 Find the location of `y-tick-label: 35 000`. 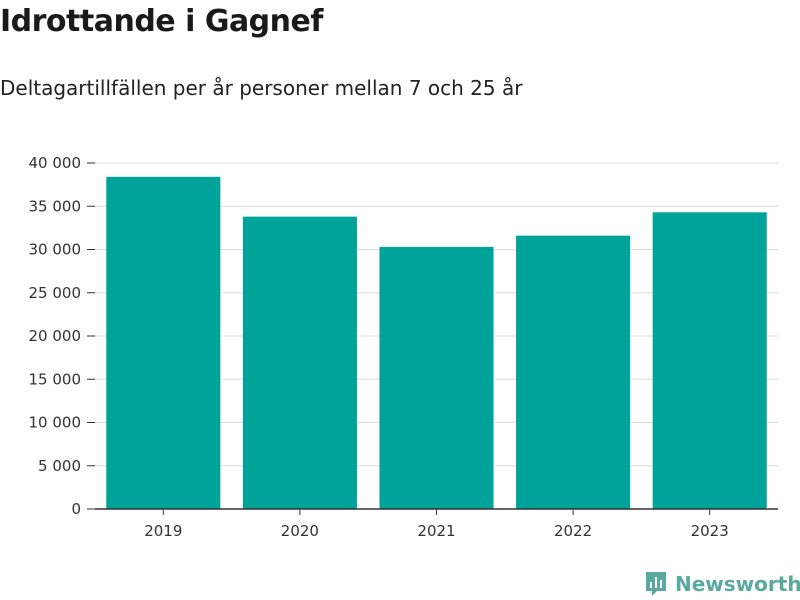

y-tick-label: 35 000 is located at coordinates (55, 206).